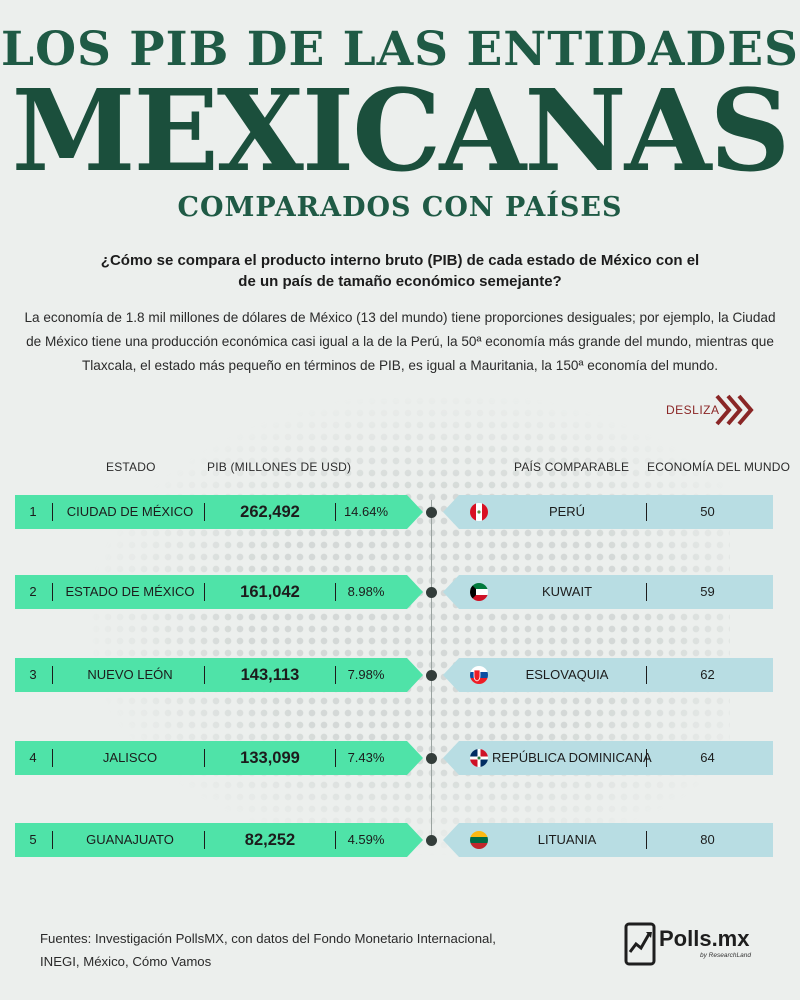  Describe the element at coordinates (126, 961) in the screenshot. I see `sources-line-2: INEGI, México, Cómo Vamos` at that location.